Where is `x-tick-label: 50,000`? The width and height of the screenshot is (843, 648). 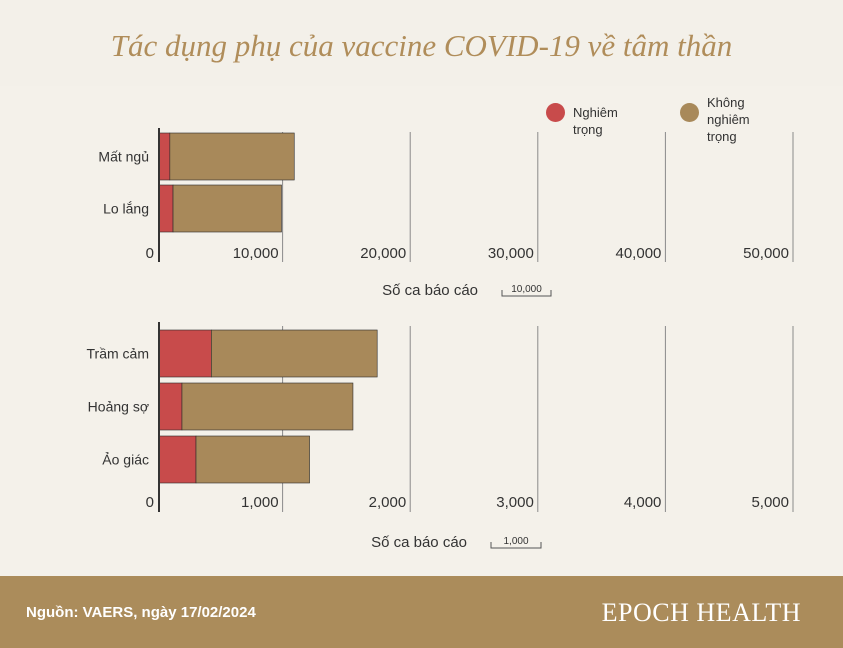
x-tick-label: 50,000 is located at coordinates (766, 253).